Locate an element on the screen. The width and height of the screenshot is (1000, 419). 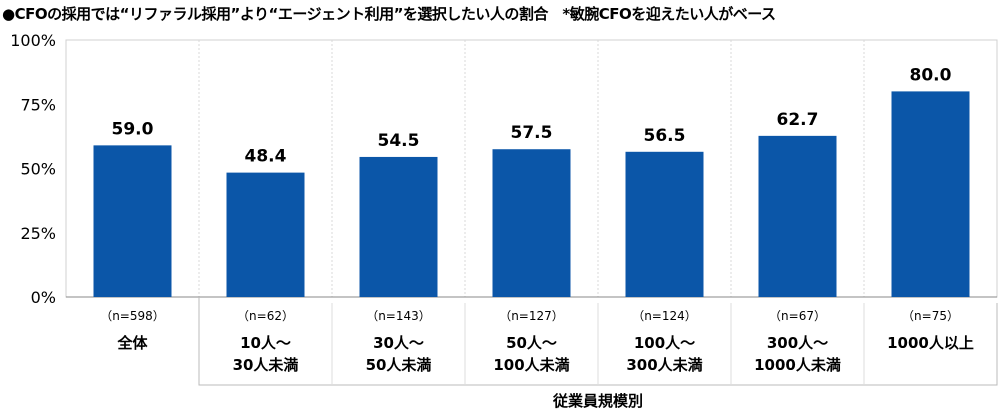
data-label: 80.0 is located at coordinates (931, 75).